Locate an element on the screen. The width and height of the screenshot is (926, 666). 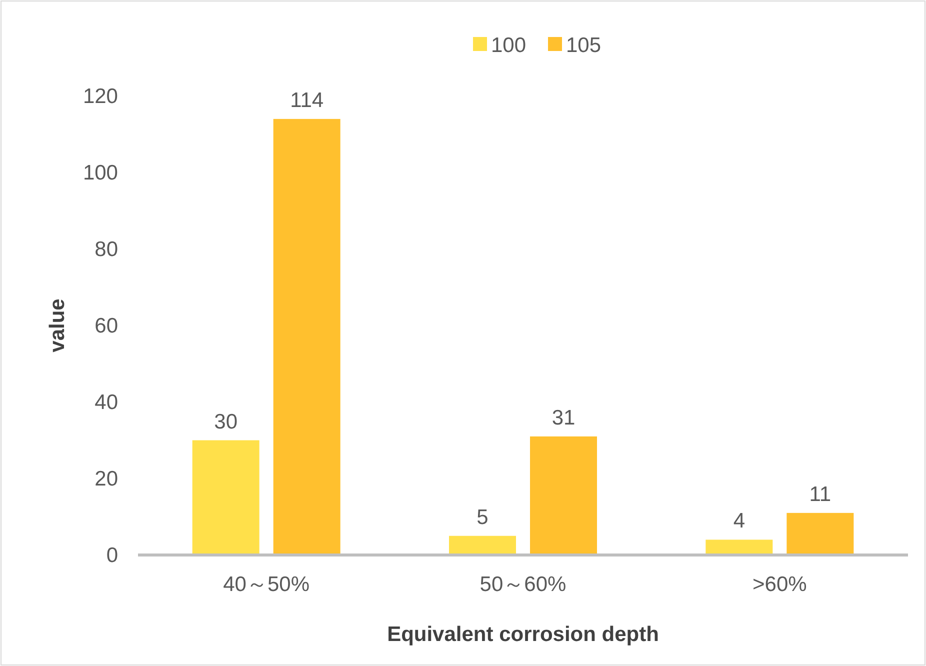
data-label: 30 is located at coordinates (226, 422).